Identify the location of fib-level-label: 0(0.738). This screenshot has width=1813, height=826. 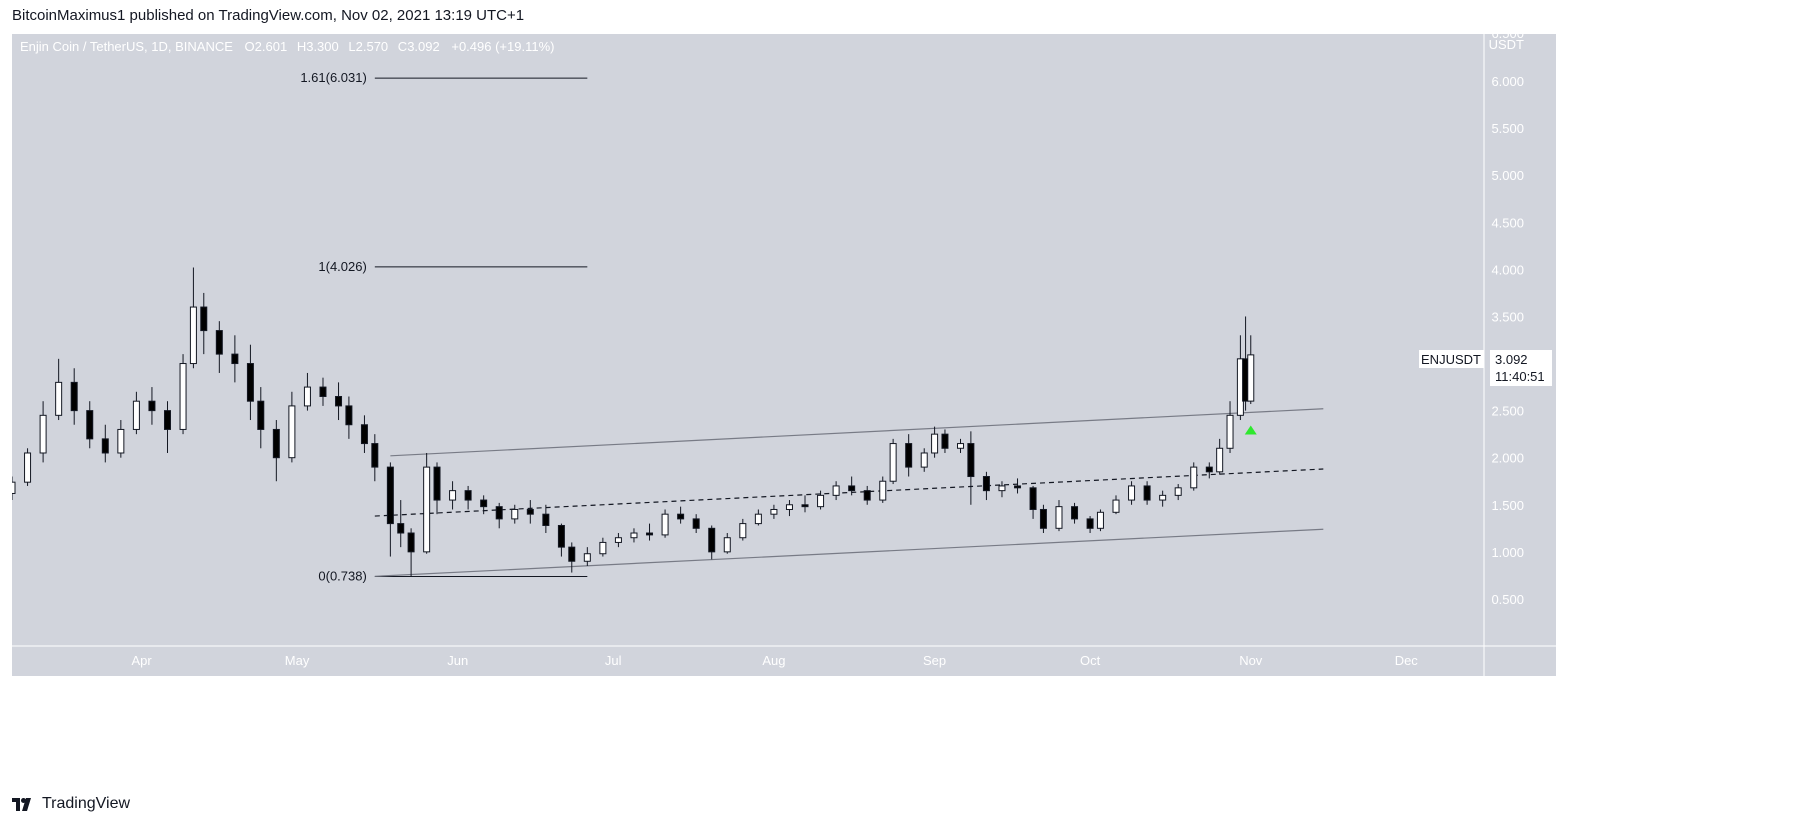
(342, 576).